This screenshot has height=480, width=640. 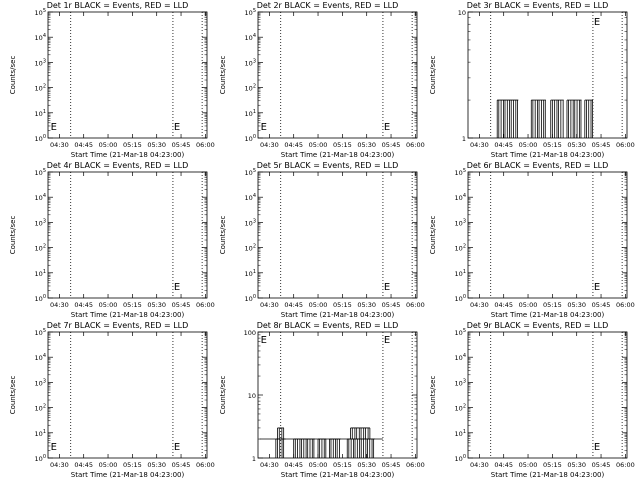 What do you see at coordinates (538, 325) in the screenshot?
I see `panel-title: Det 9r BLACK = Events, RED = LLD` at bounding box center [538, 325].